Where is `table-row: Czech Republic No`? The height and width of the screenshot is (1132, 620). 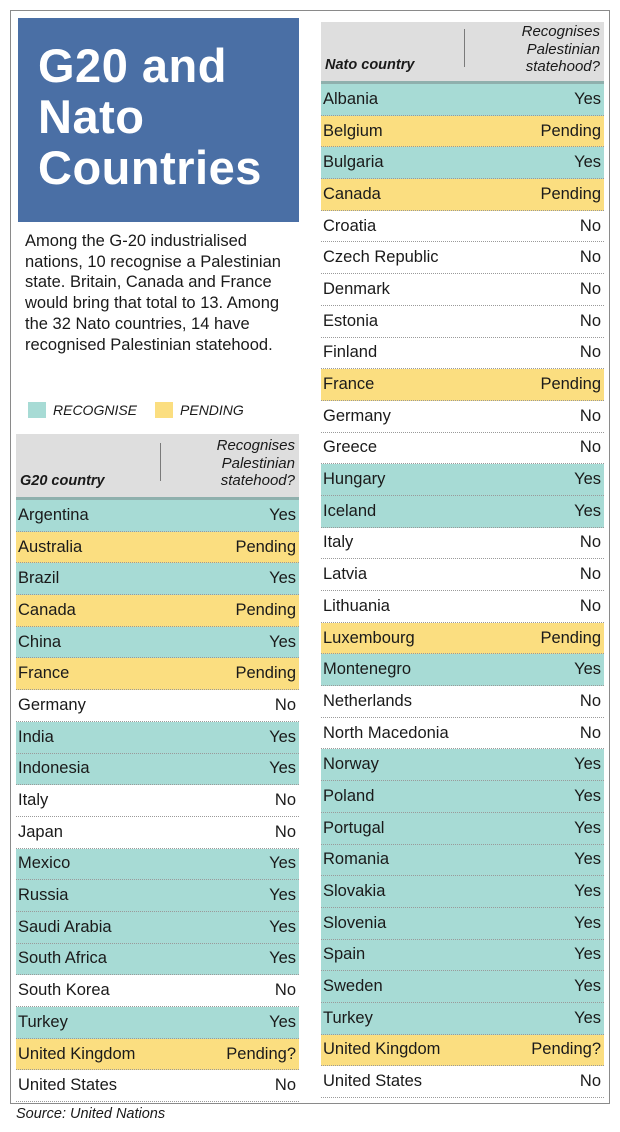 table-row: Czech Republic No is located at coordinates (462, 258).